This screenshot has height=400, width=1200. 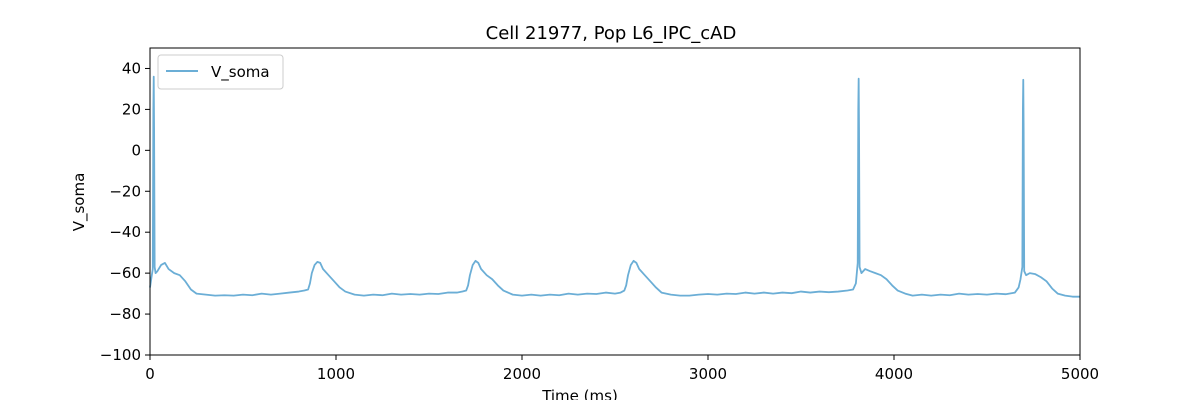 I want to click on y-tick-label: 40, so click(x=131, y=68).